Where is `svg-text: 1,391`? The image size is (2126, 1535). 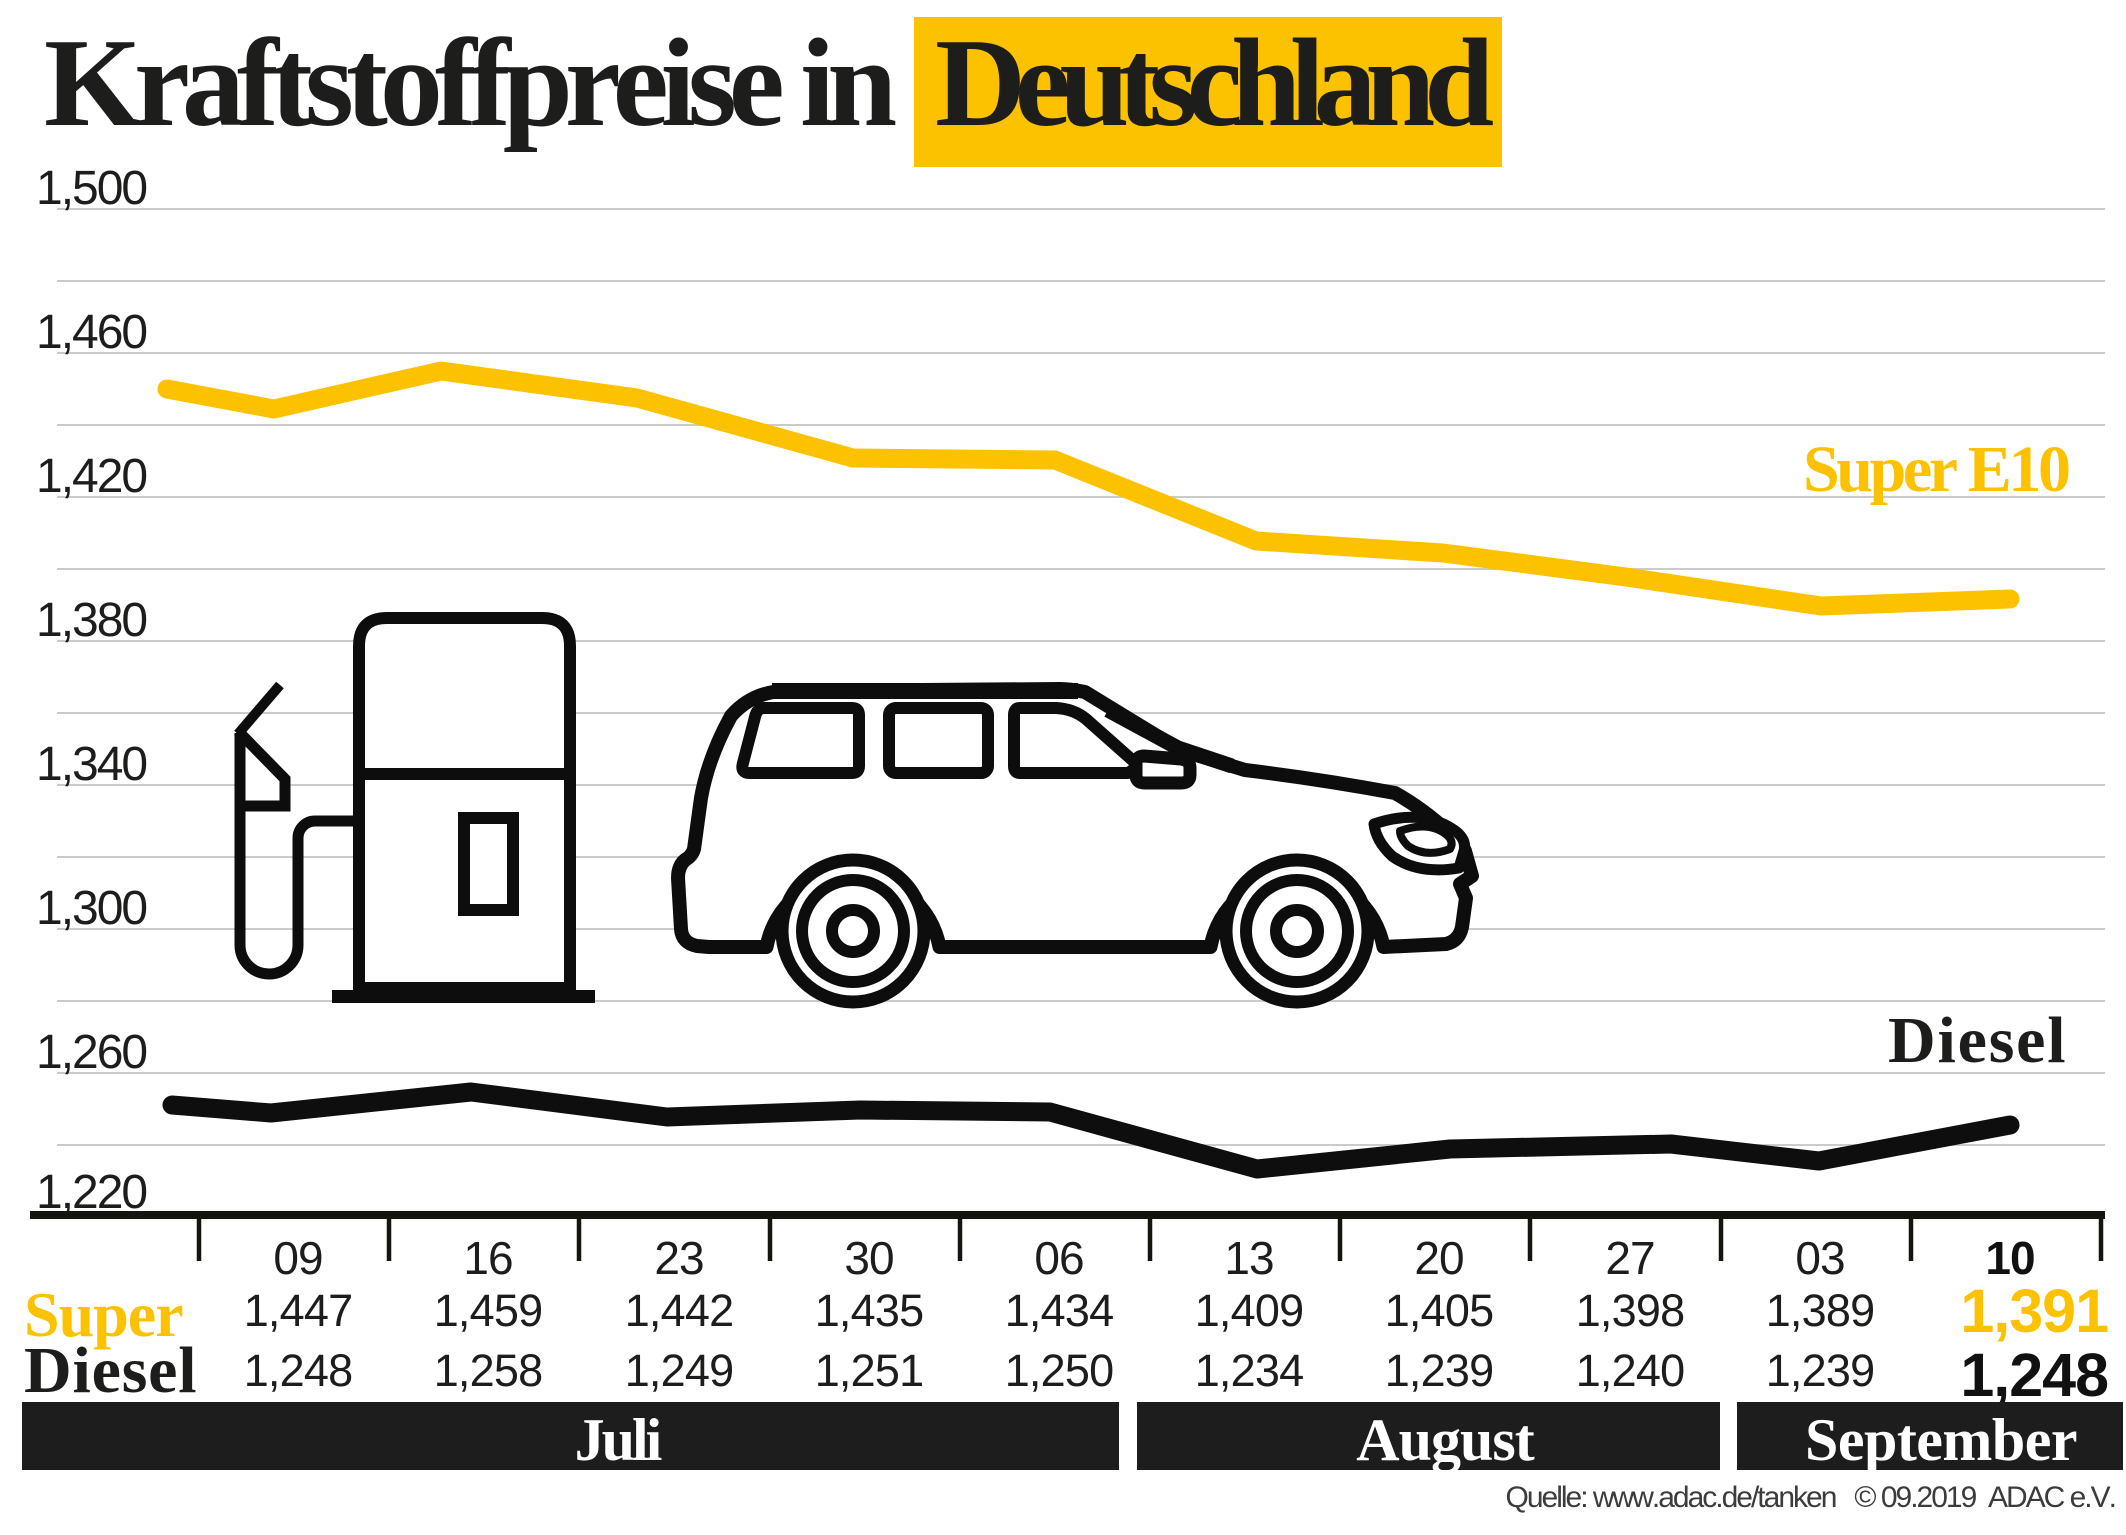 svg-text: 1,391 is located at coordinates (2034, 1311).